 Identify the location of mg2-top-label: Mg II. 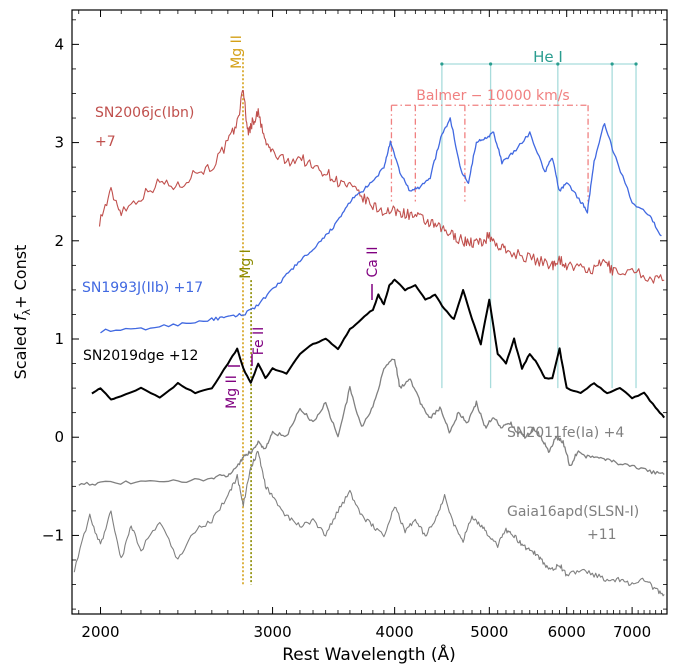
(237, 52).